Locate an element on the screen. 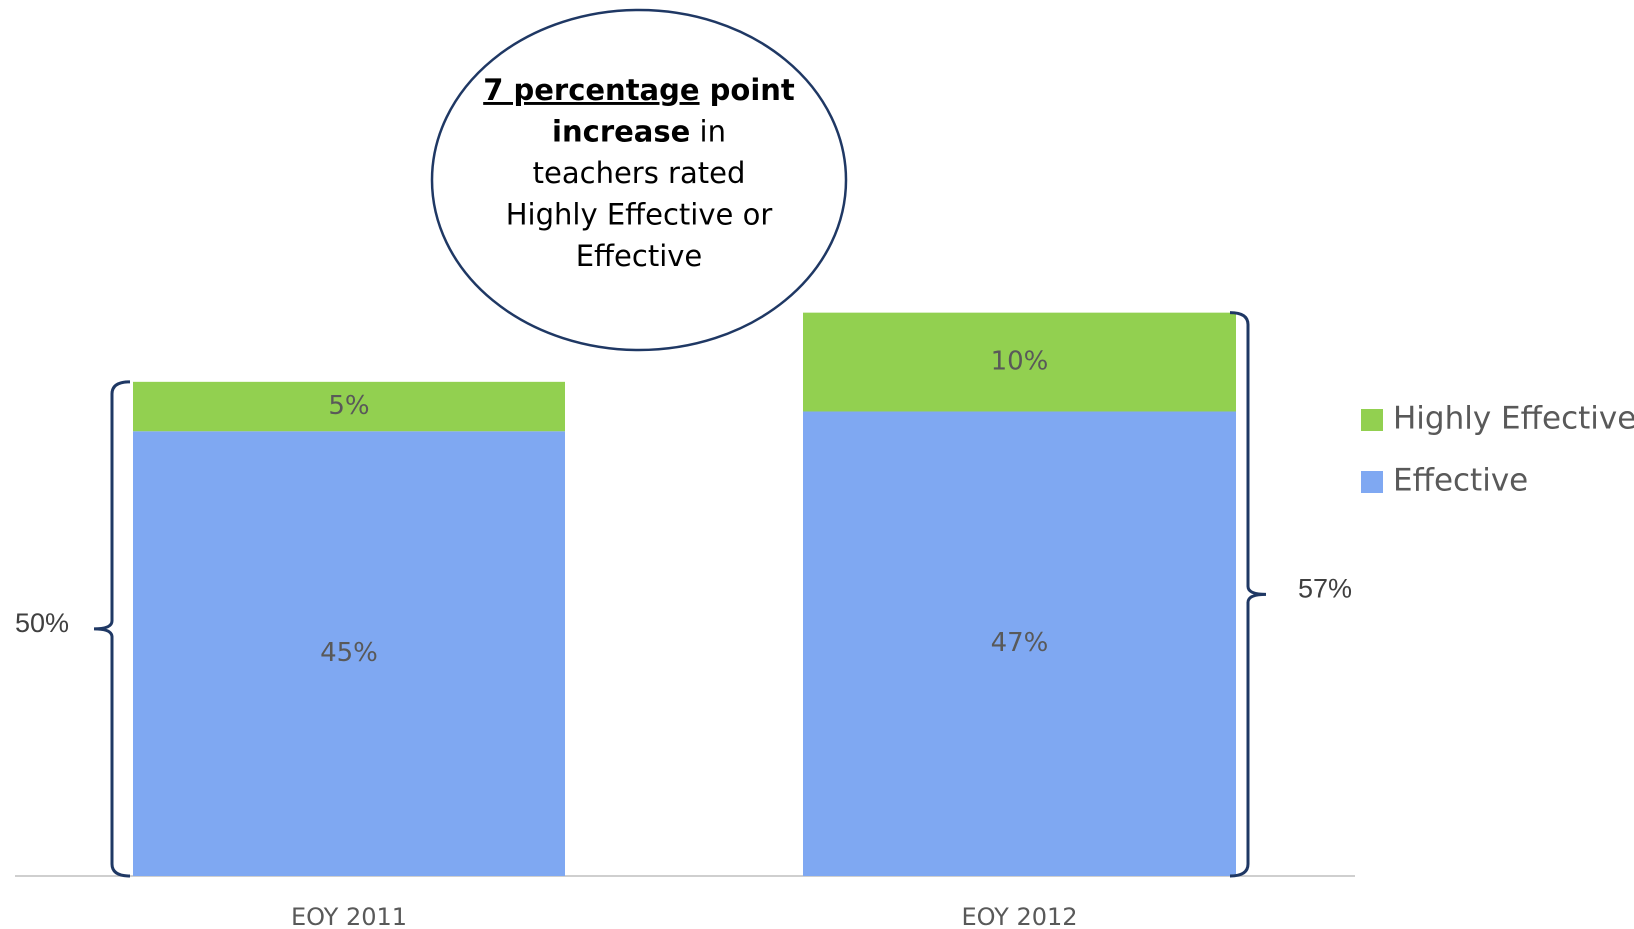 The width and height of the screenshot is (1634, 929). callout-text: Highly Effective or is located at coordinates (639, 215).